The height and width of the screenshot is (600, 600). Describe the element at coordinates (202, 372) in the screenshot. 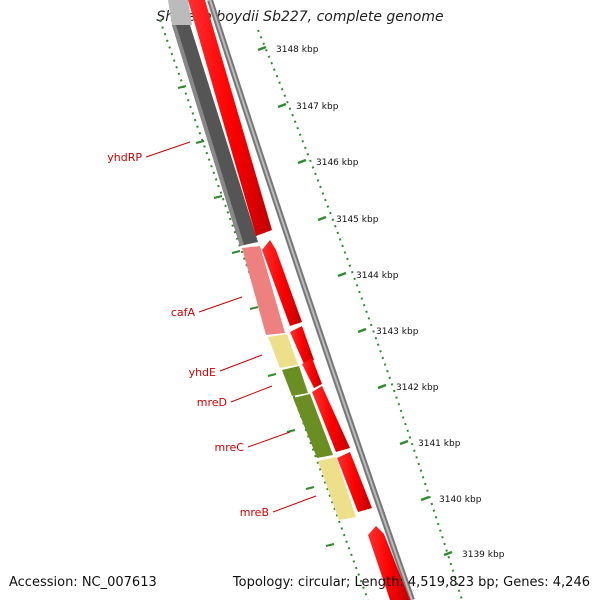

I see `gene-label-yhdE: yhdE` at that location.